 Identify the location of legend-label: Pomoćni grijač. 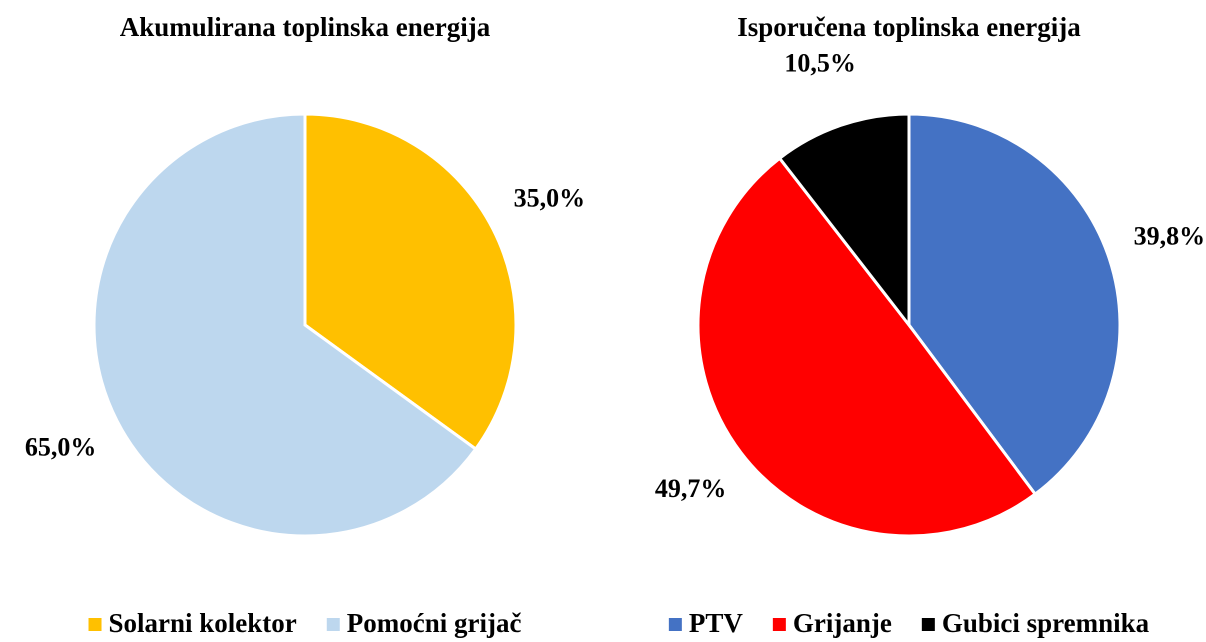
(434, 623).